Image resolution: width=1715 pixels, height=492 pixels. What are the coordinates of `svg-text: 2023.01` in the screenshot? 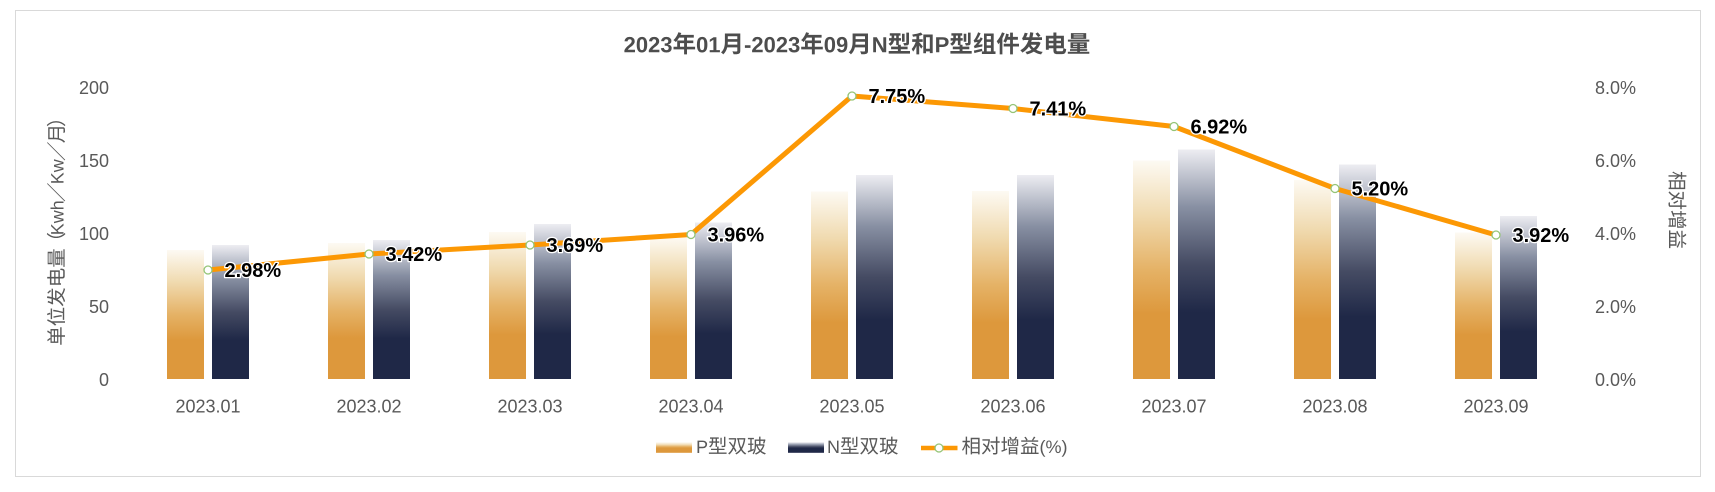 It's located at (207, 407).